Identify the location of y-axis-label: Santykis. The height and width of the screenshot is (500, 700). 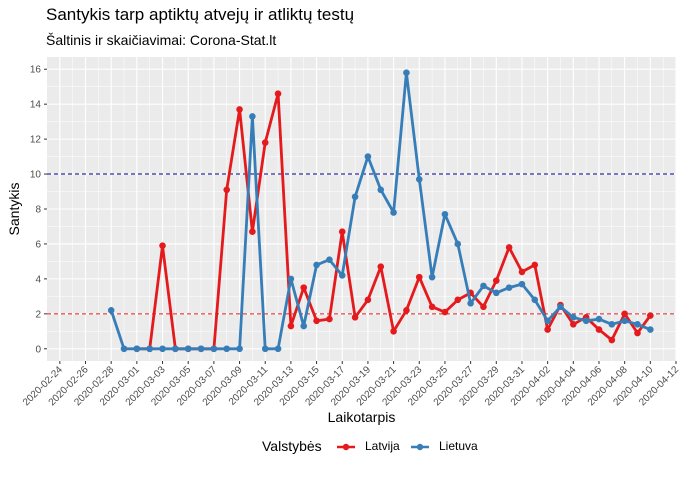
(14, 209).